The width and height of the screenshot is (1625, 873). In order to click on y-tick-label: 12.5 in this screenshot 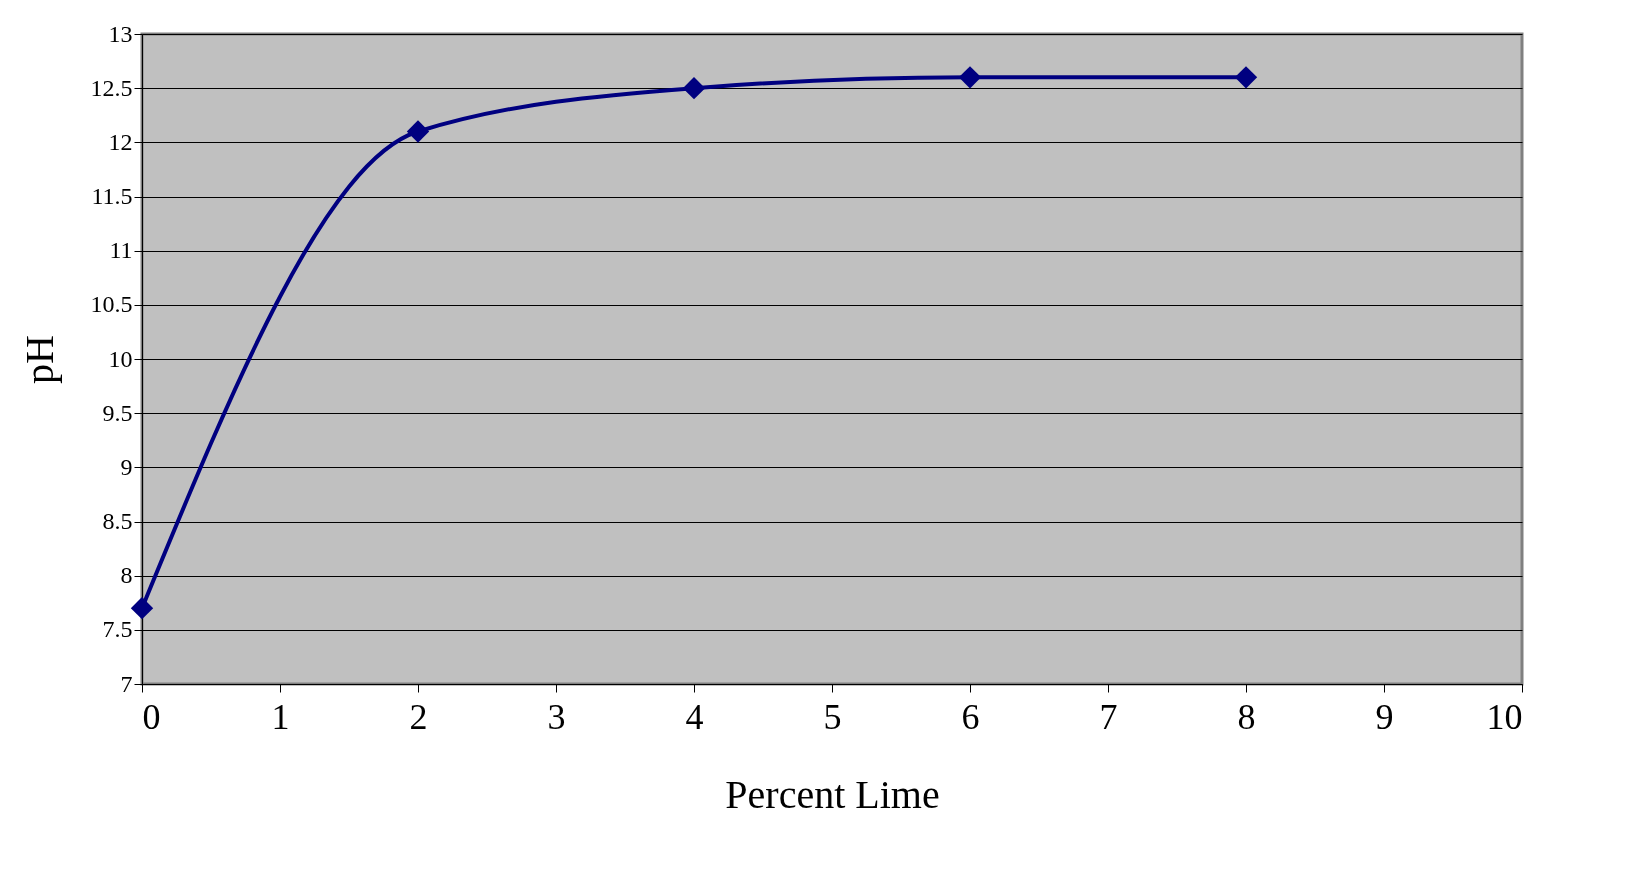, I will do `click(111, 87)`.